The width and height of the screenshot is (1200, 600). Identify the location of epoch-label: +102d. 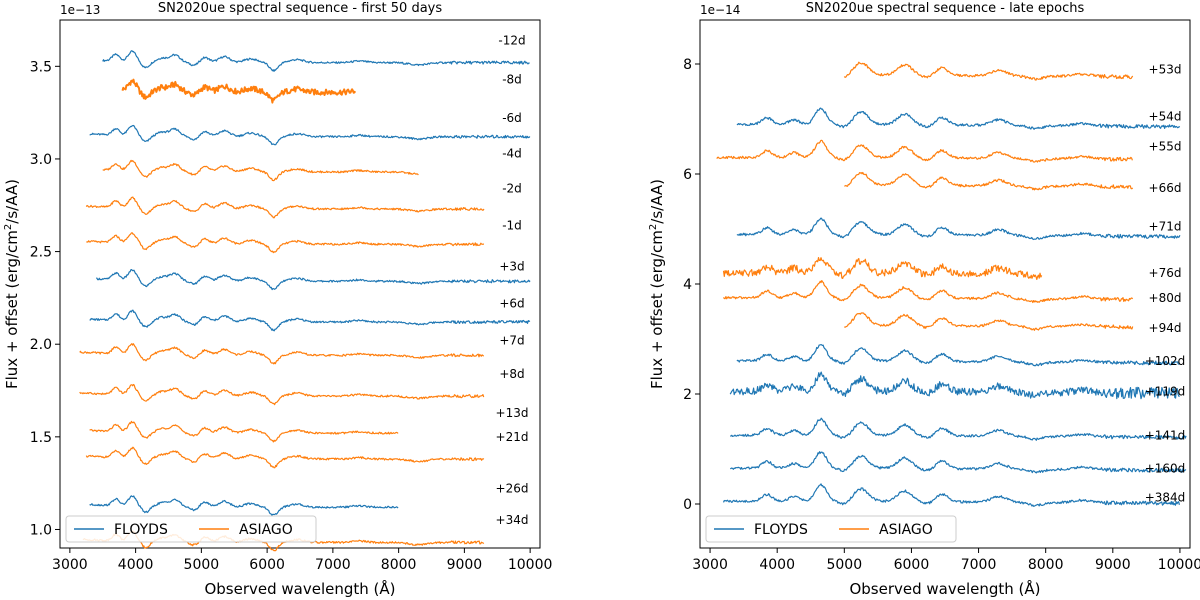
(1165, 361).